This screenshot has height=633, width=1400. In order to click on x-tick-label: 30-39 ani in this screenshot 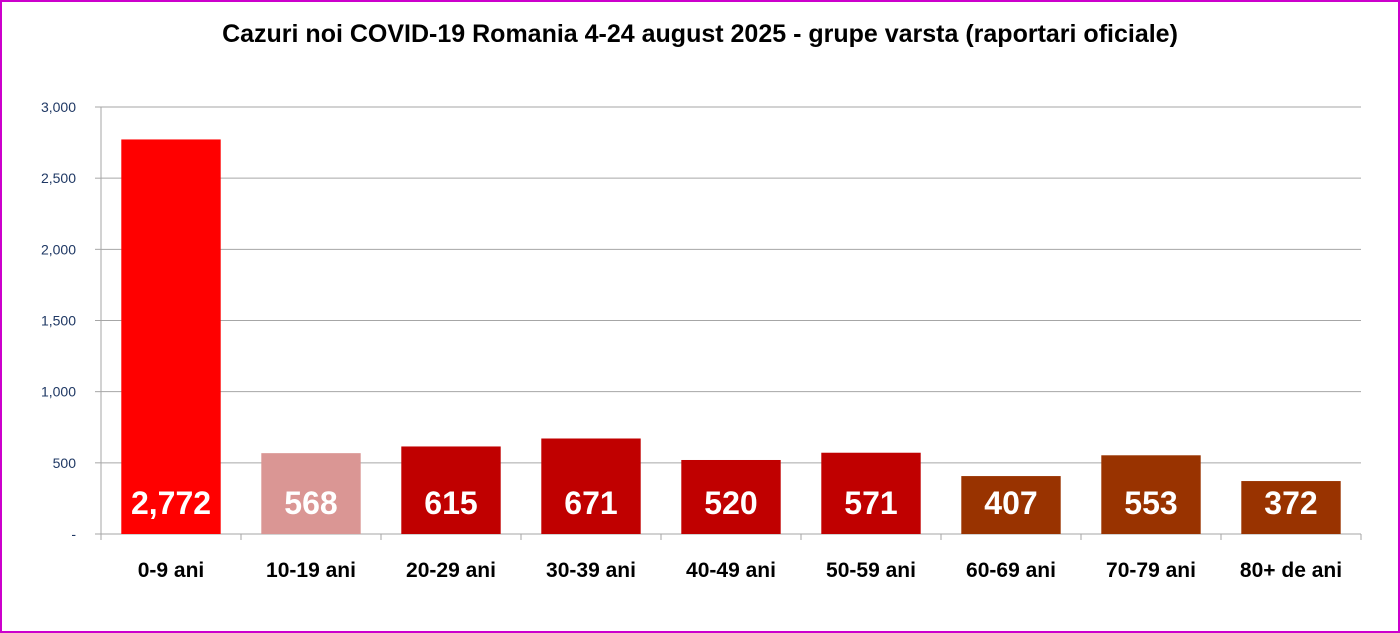, I will do `click(591, 570)`.